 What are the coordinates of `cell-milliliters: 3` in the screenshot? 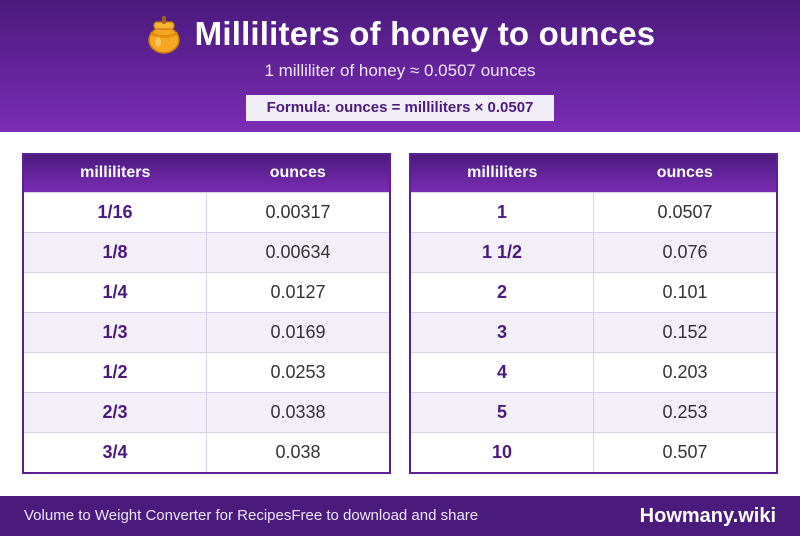 It's located at (502, 332).